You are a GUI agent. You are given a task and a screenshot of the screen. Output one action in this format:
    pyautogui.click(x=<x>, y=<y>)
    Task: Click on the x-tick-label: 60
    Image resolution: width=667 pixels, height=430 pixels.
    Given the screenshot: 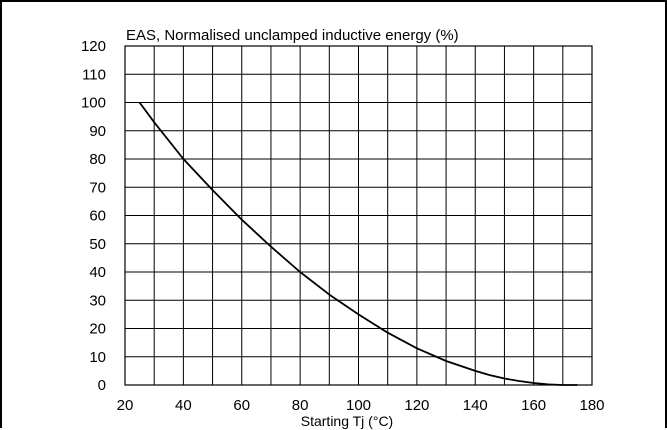 What is the action you would take?
    pyautogui.click(x=241, y=405)
    